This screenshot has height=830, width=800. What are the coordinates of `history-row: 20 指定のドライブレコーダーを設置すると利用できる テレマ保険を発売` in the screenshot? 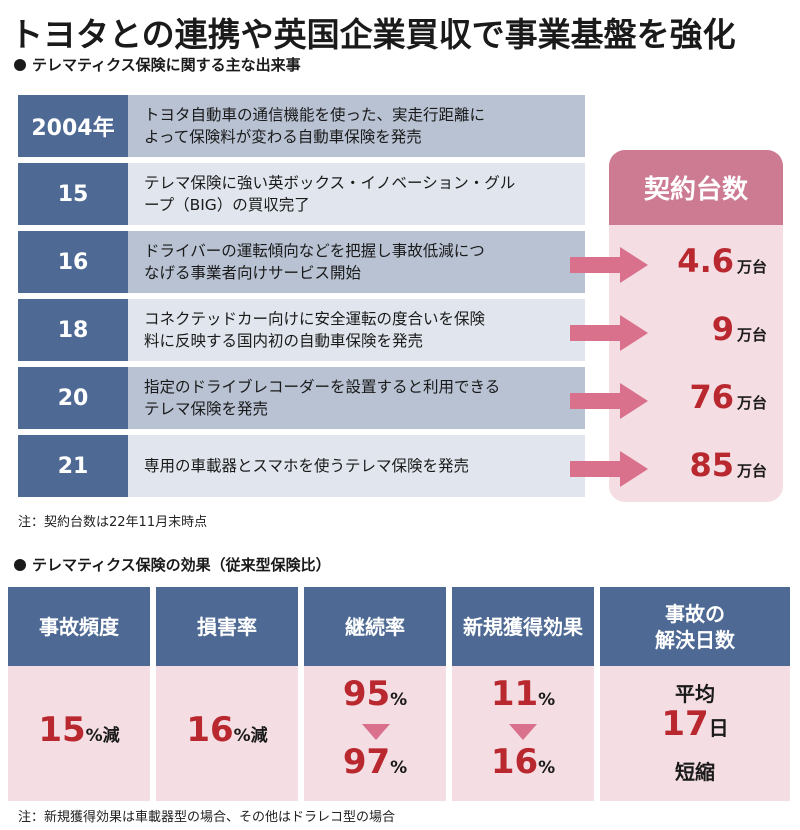 It's located at (301, 398).